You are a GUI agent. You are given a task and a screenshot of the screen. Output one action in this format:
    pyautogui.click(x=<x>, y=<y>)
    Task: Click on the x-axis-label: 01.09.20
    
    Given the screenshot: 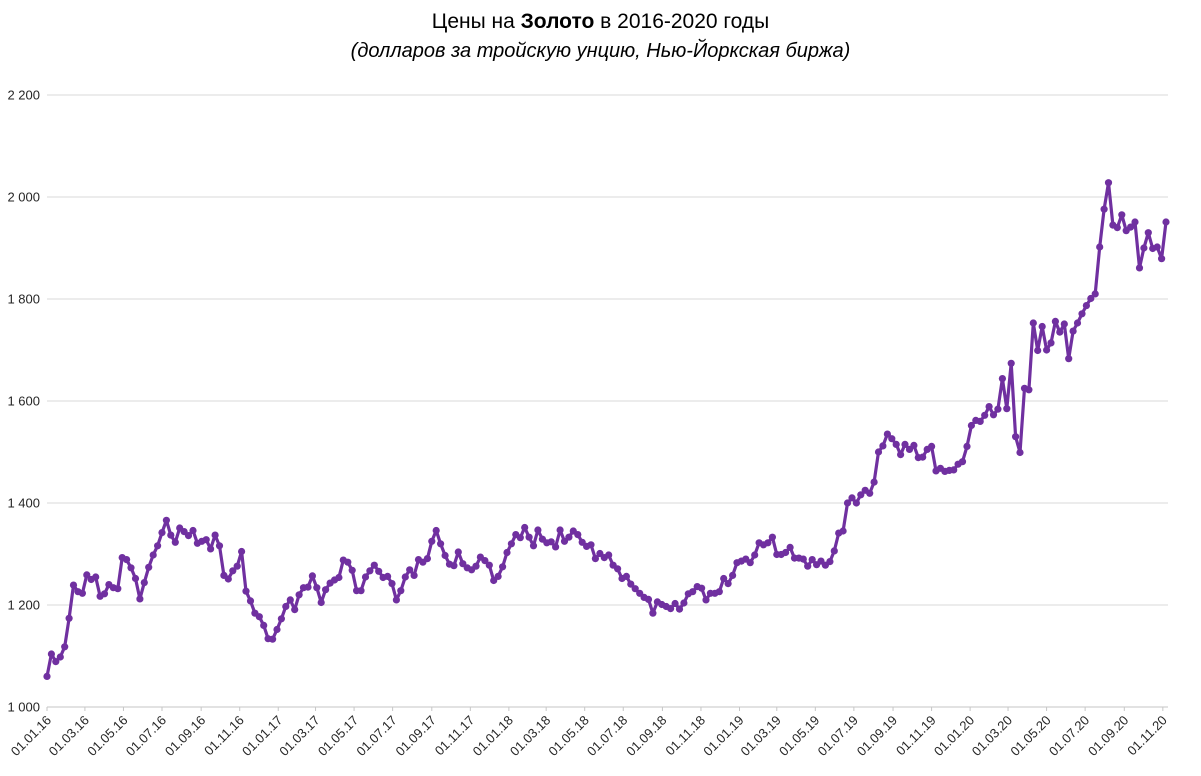 What is the action you would take?
    pyautogui.click(x=1108, y=736)
    